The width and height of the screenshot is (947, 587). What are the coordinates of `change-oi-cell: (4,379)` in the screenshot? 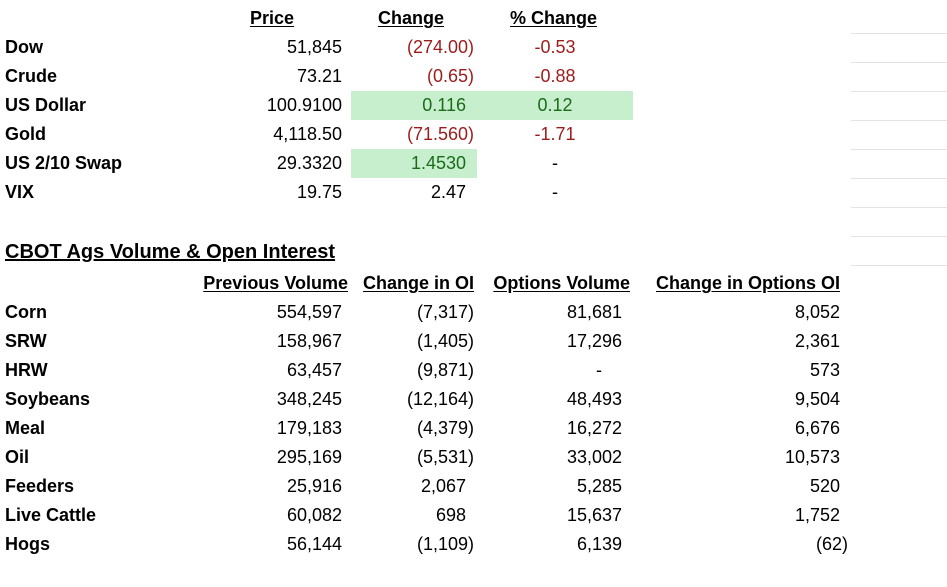 It's located at (445, 428).